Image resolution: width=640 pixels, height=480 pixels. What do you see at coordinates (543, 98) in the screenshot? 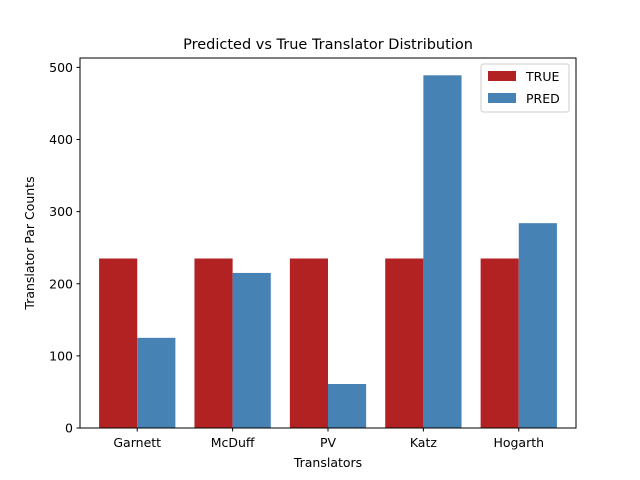
I see `legend-label-pred: PRED` at bounding box center [543, 98].